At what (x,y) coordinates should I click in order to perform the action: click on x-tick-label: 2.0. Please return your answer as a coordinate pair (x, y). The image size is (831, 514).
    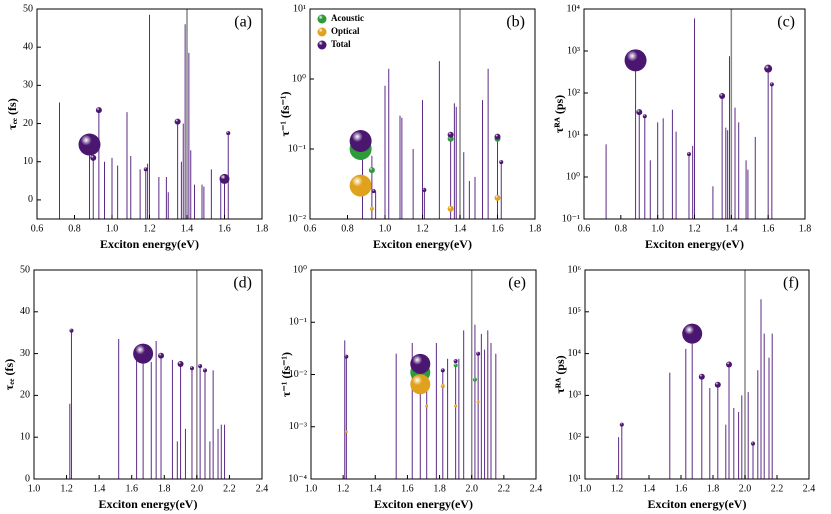
    Looking at the image, I should click on (197, 488).